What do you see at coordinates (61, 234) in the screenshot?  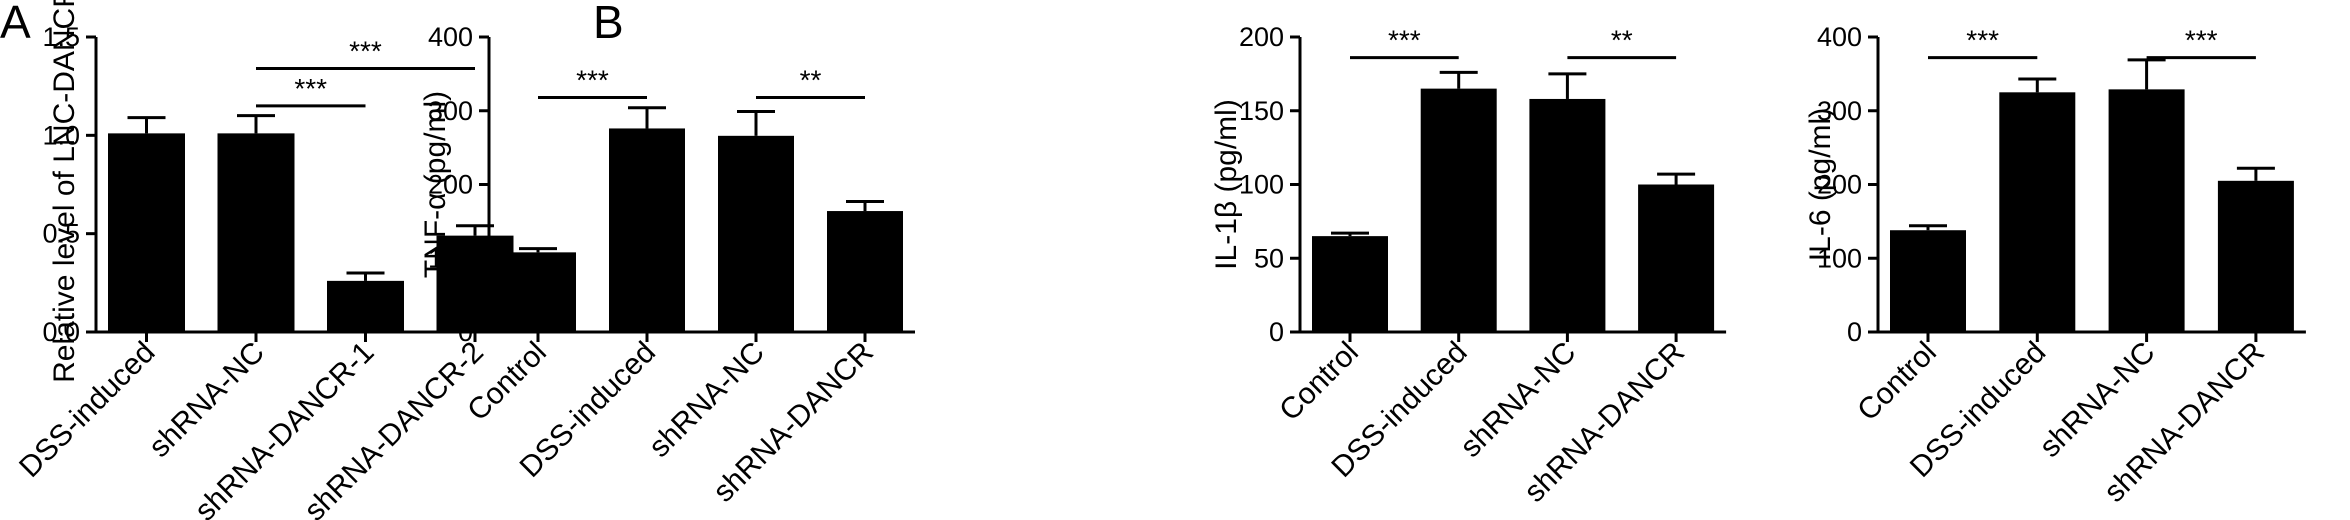 I see `y-tick-label: 0.5` at bounding box center [61, 234].